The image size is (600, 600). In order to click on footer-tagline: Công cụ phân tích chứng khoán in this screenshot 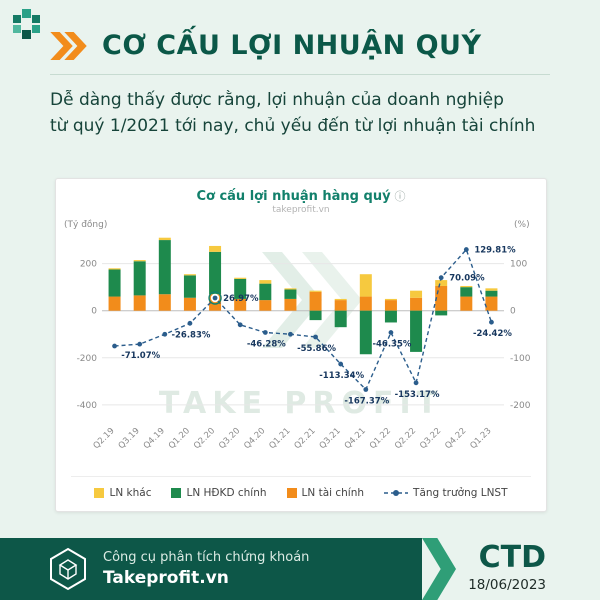, I will do `click(206, 557)`.